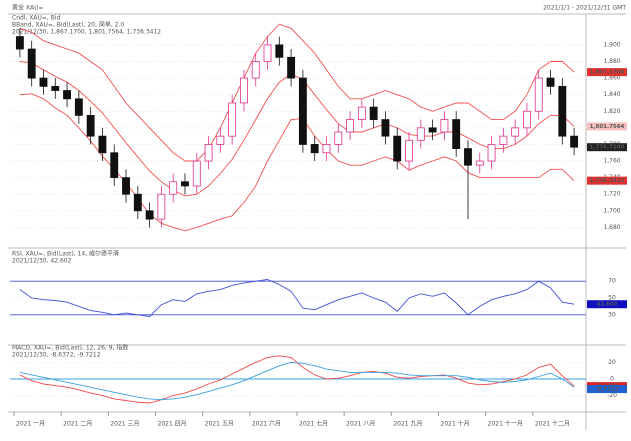 This screenshot has height=441, width=631. Describe the element at coordinates (611, 227) in the screenshot. I see `y-tick-label: 1,680` at that location.